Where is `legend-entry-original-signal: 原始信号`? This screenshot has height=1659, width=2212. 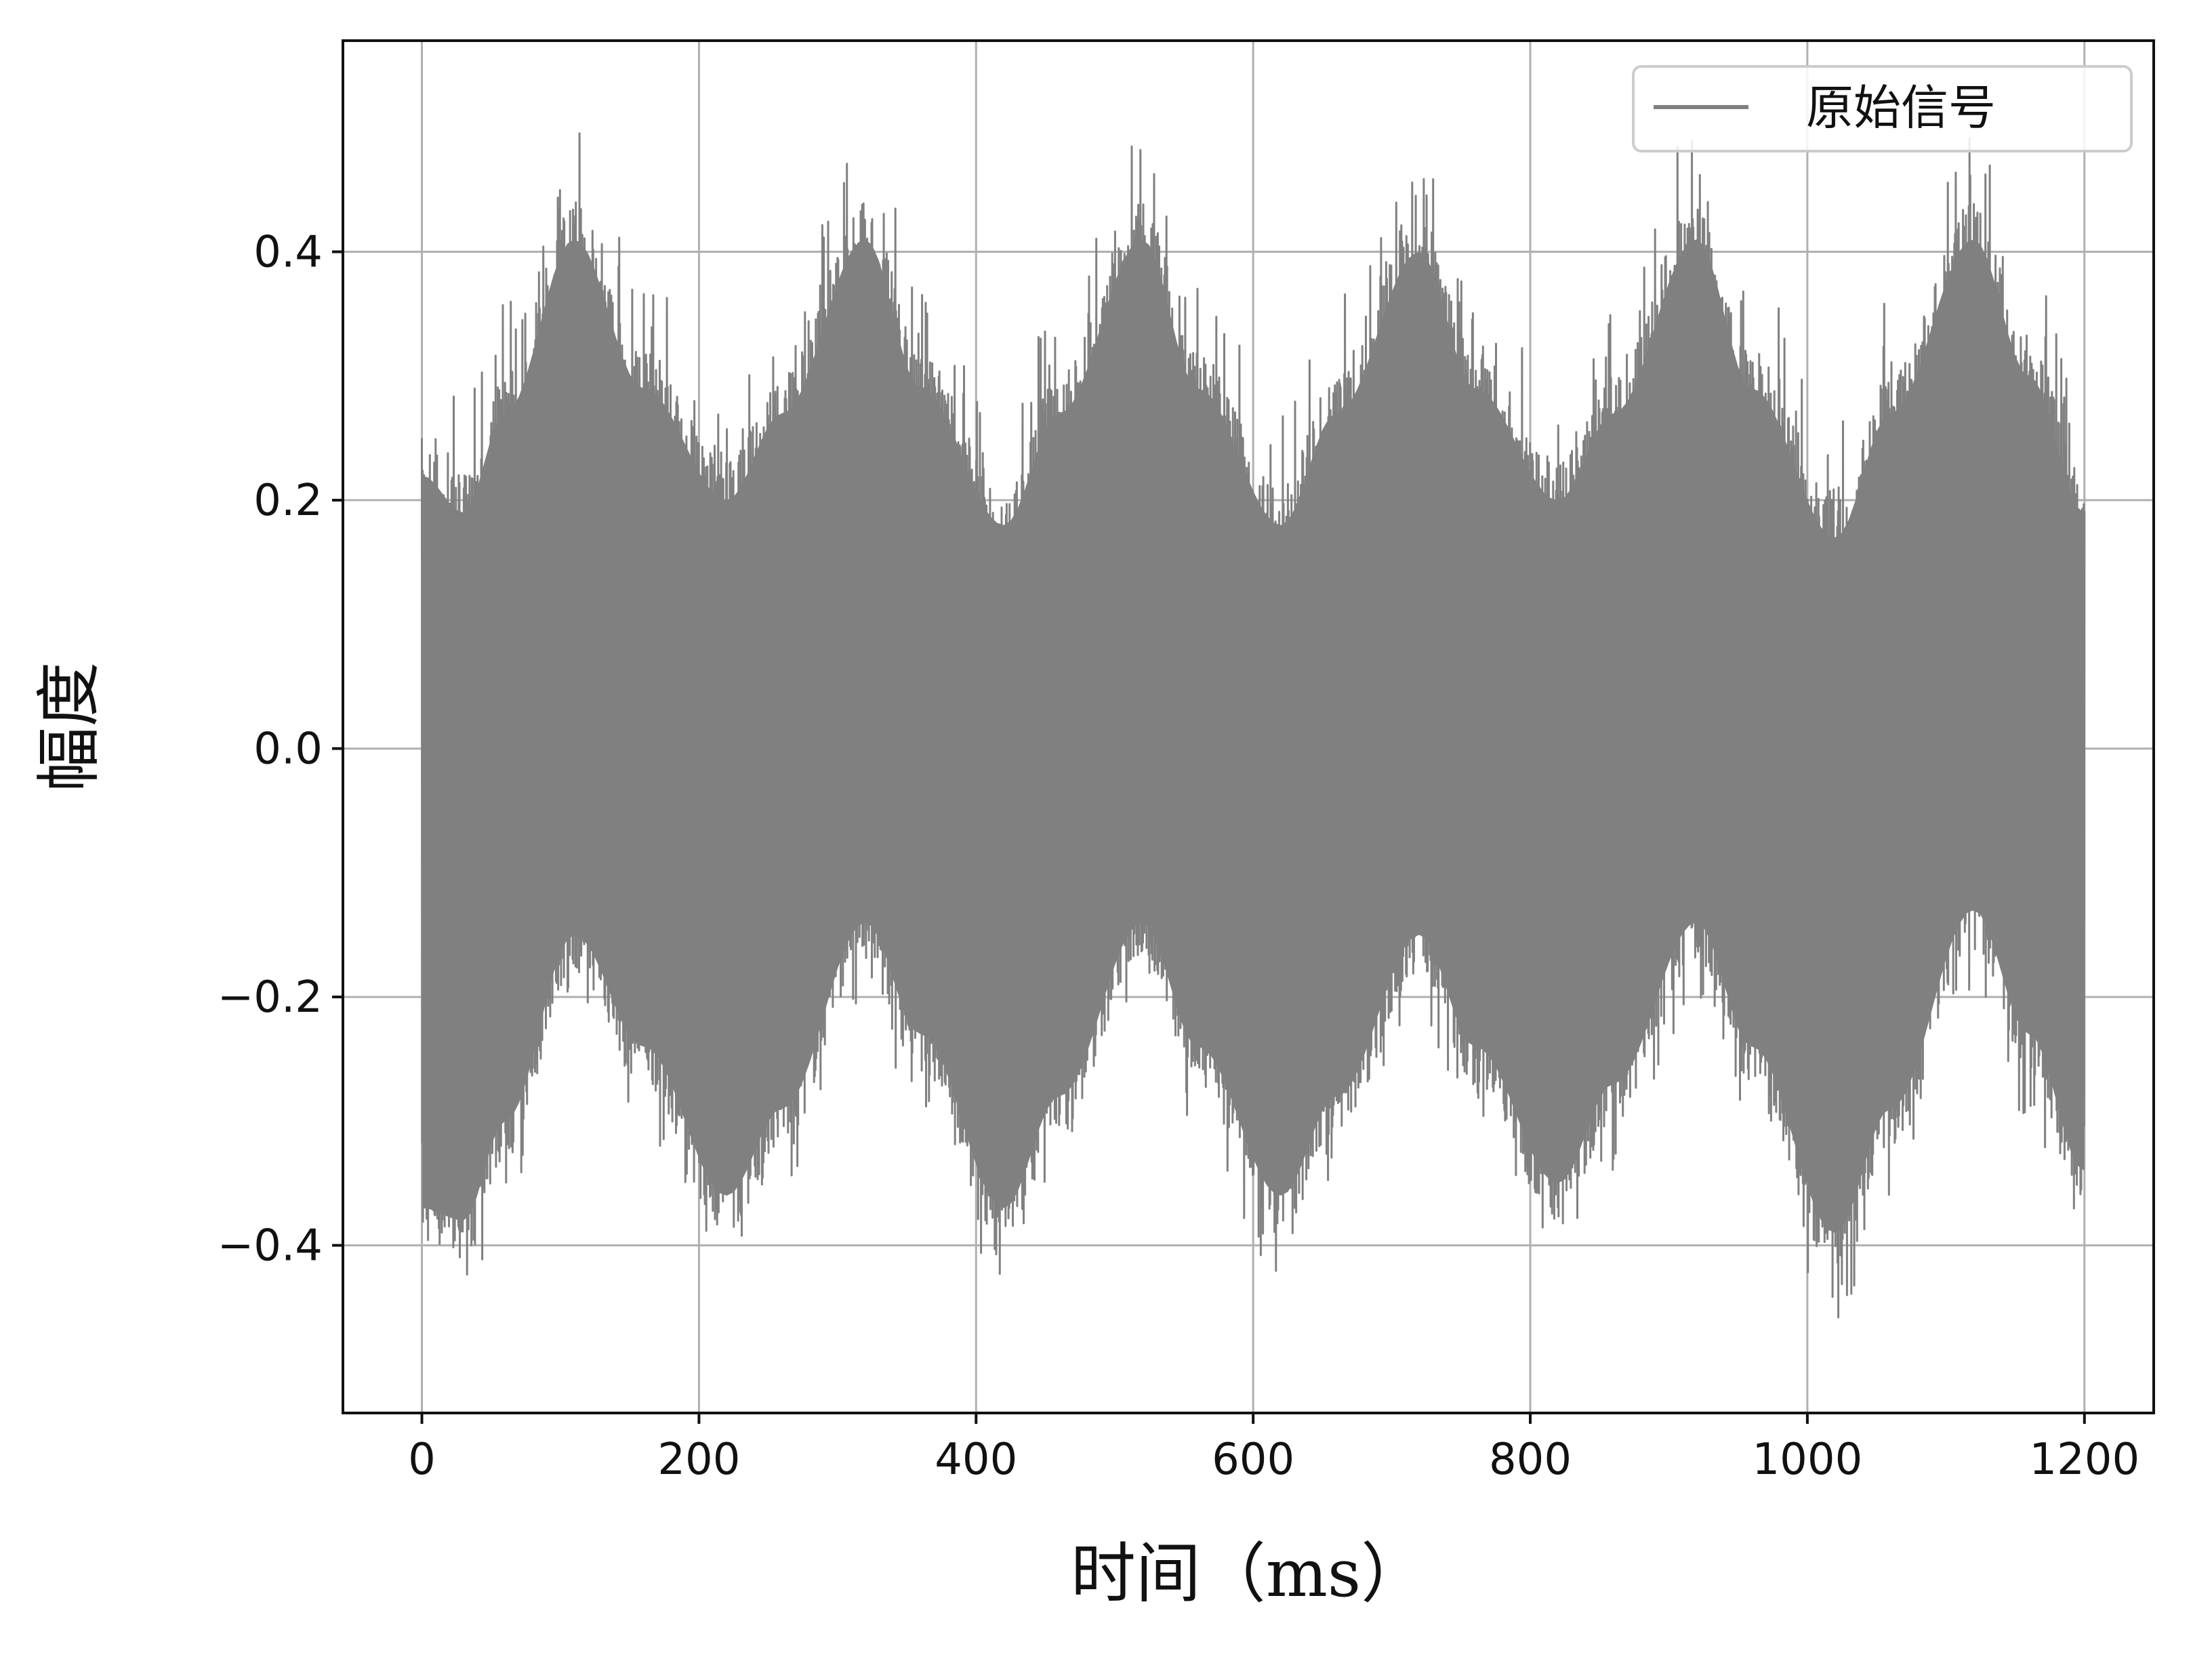
legend-entry-original-signal: 原始信号 is located at coordinates (1901, 108).